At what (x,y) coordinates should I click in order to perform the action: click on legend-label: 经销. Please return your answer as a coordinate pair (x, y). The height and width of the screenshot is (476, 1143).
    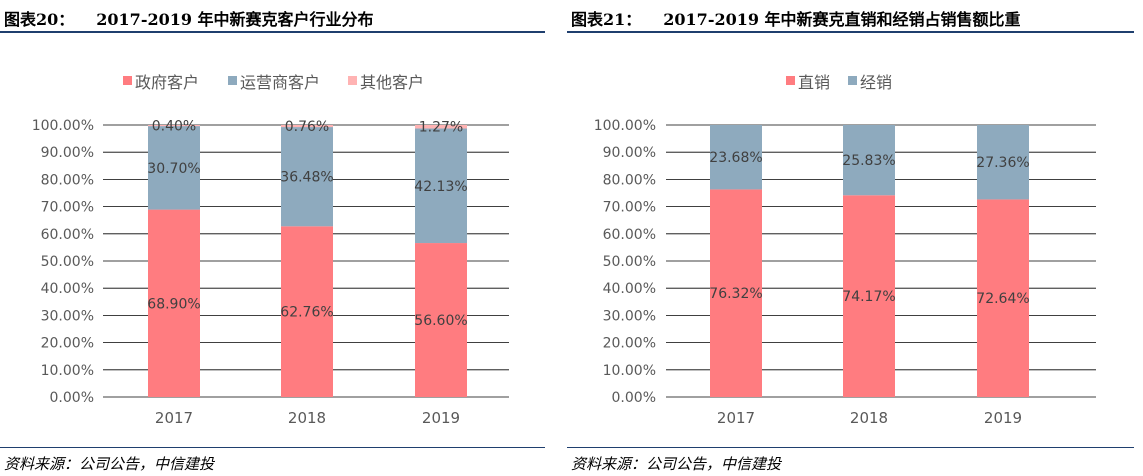
    Looking at the image, I should click on (876, 82).